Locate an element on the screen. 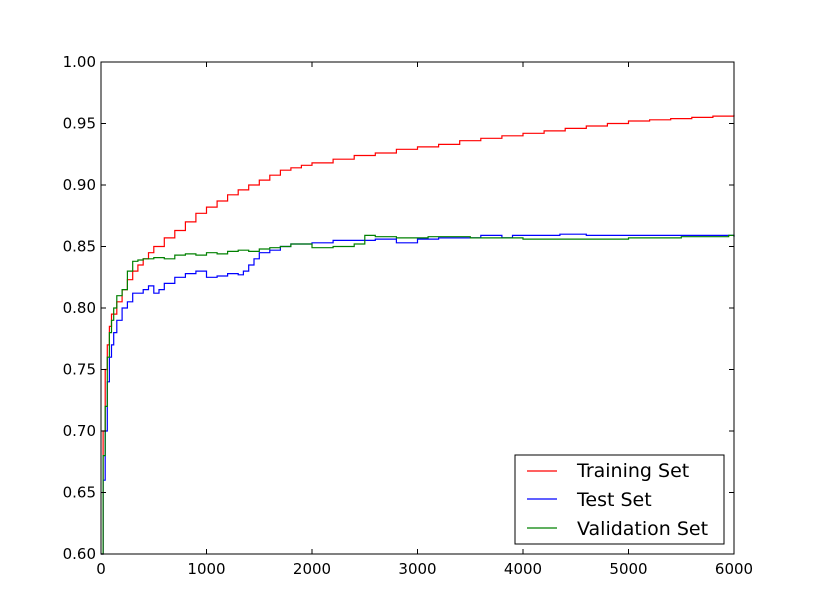 The image size is (815, 615). x-tick-label: 0 is located at coordinates (101, 569).